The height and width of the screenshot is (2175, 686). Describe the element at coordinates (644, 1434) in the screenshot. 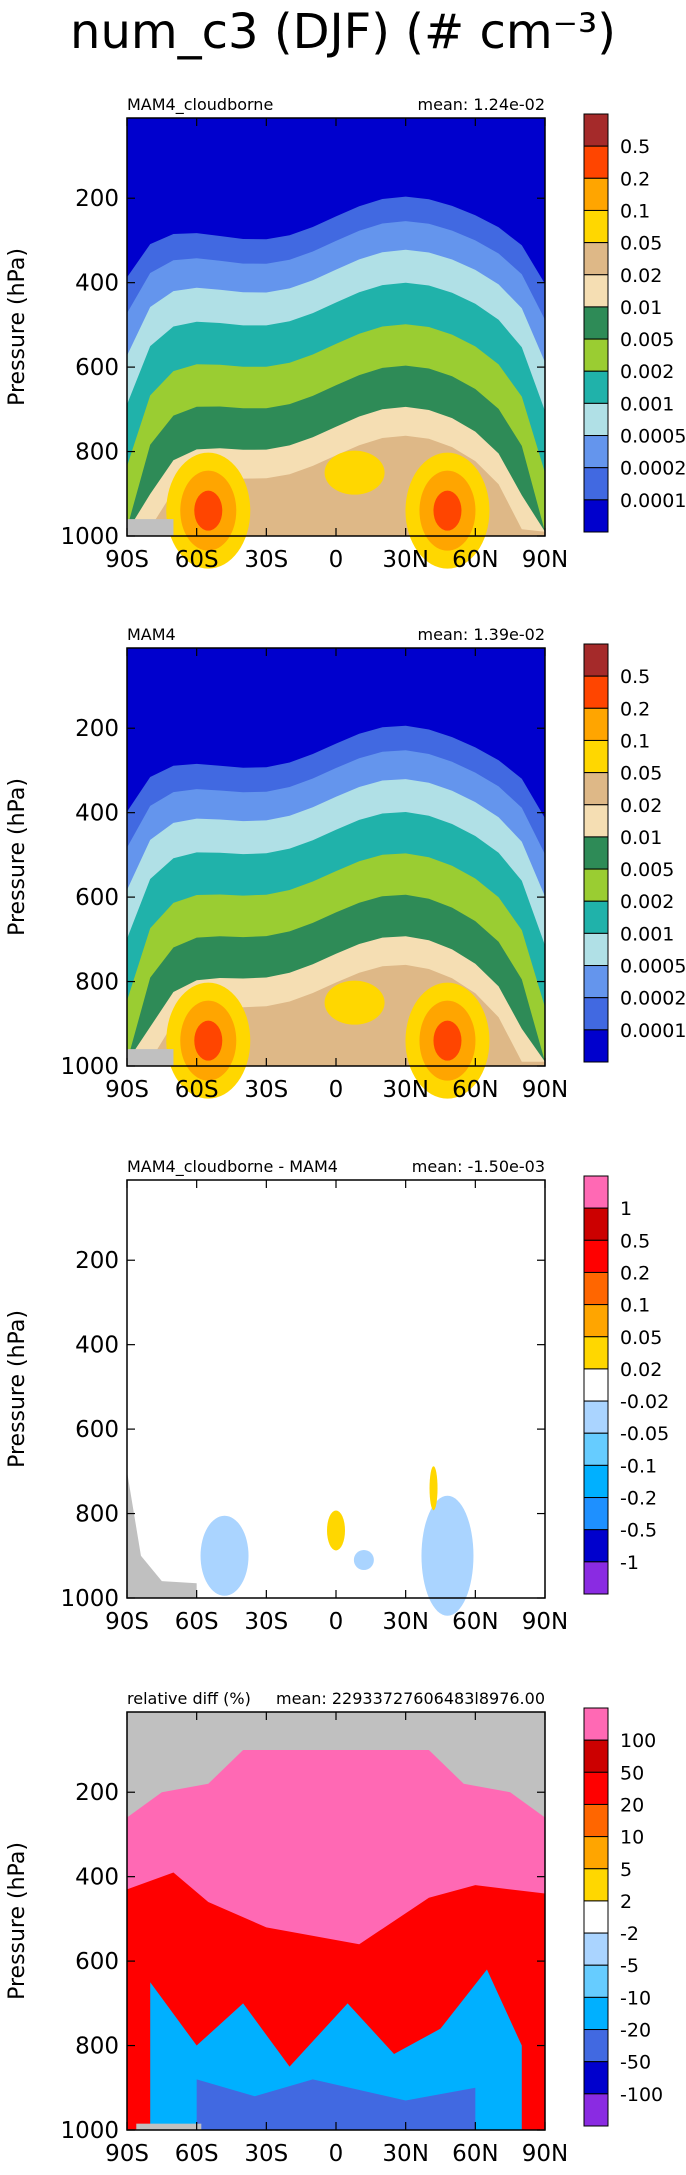

I see `colorbar-label: -0.05` at that location.